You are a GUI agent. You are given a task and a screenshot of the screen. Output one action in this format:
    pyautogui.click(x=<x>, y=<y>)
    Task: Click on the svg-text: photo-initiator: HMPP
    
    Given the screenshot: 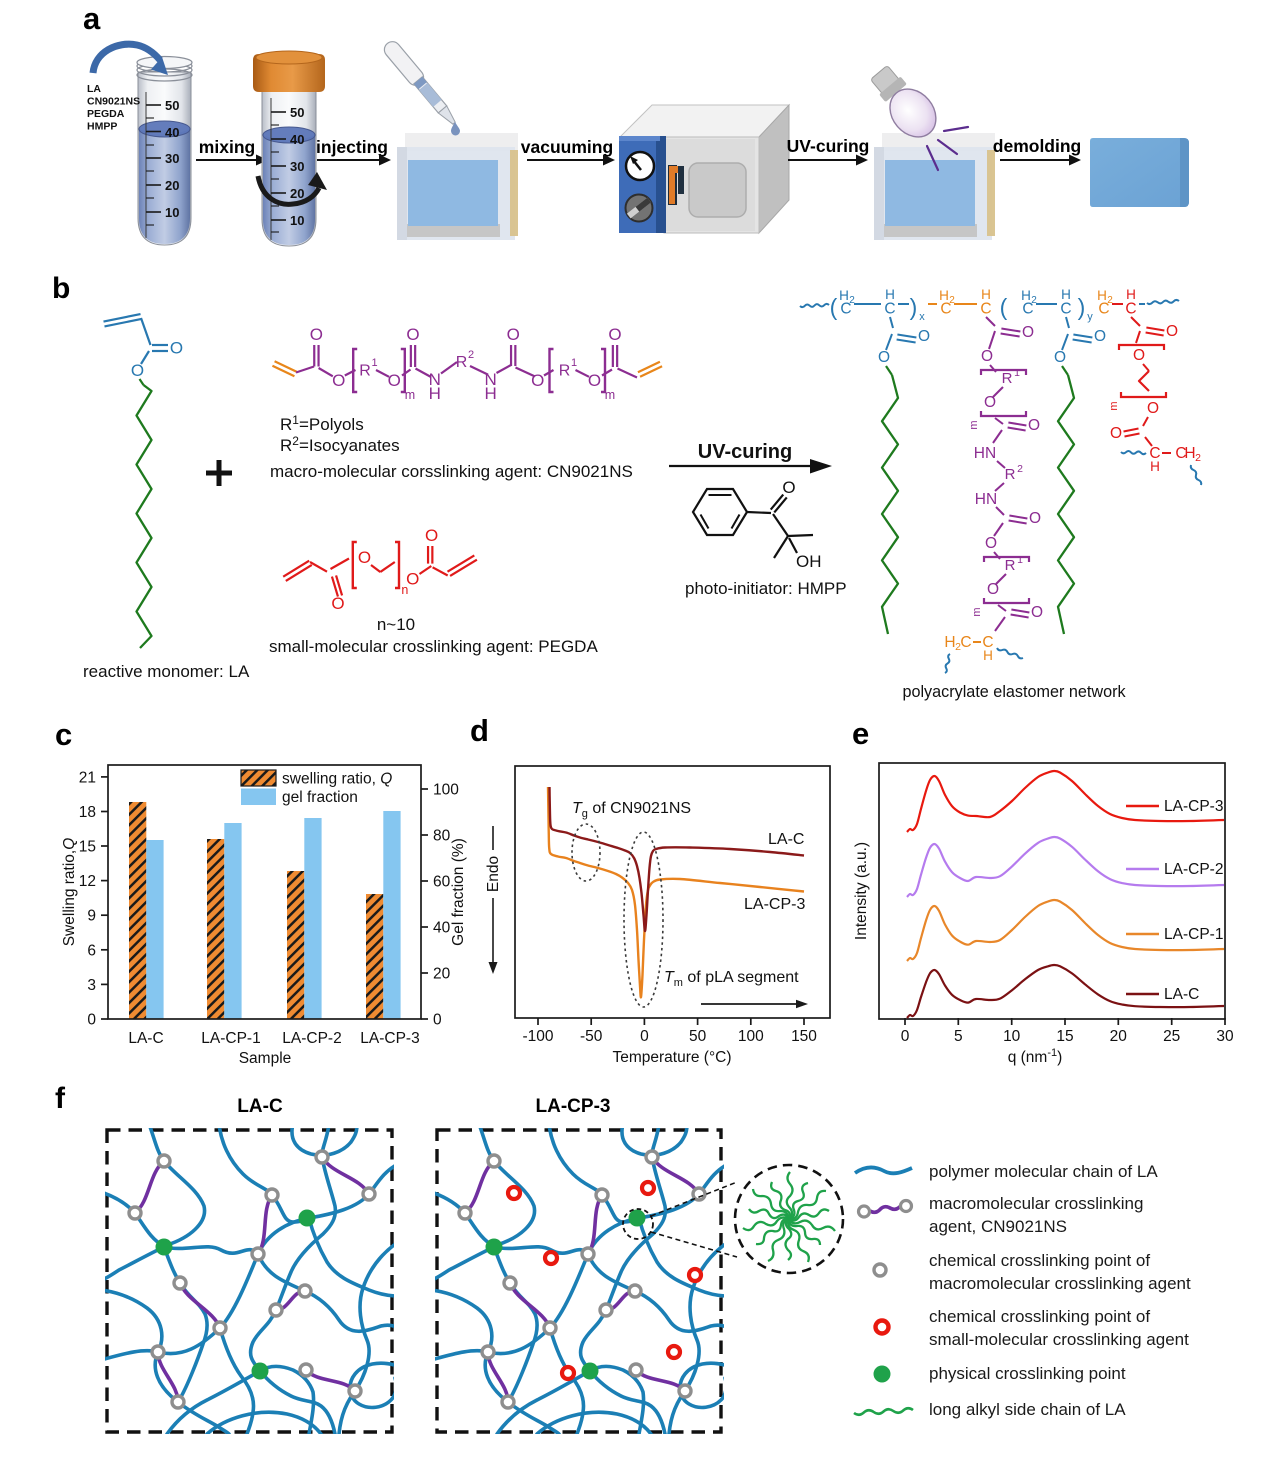 What is the action you would take?
    pyautogui.click(x=766, y=588)
    